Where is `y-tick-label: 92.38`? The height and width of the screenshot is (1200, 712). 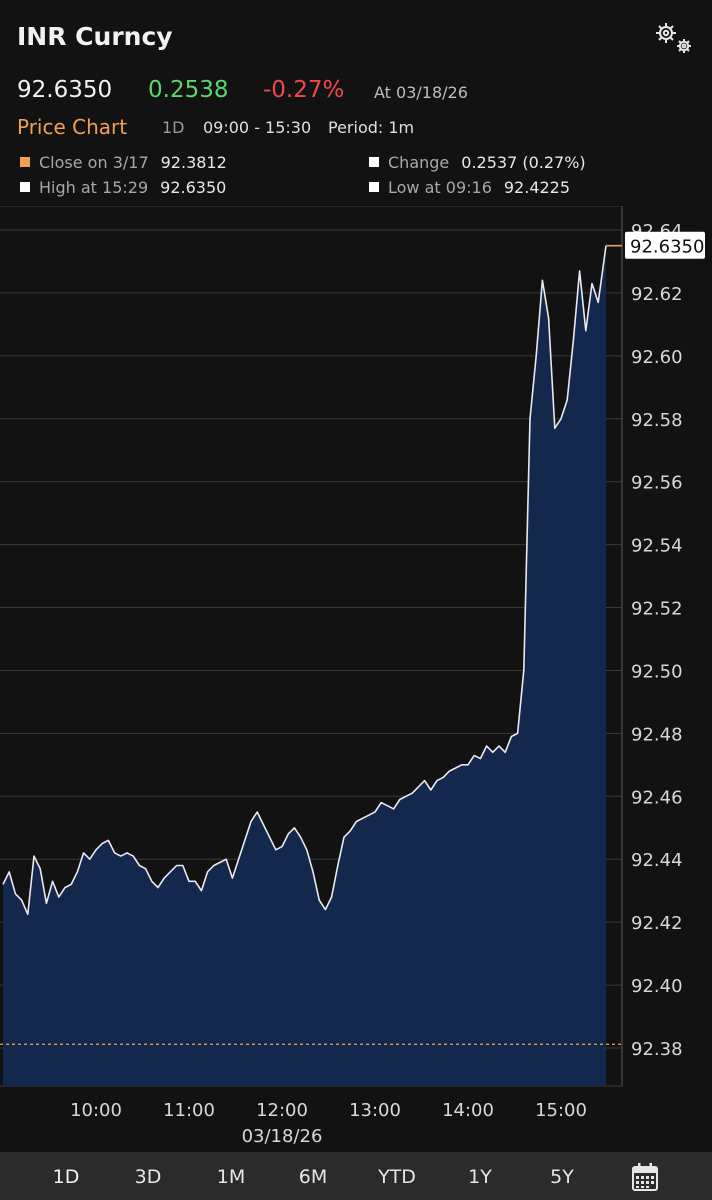 y-tick-label: 92.38 is located at coordinates (657, 1049).